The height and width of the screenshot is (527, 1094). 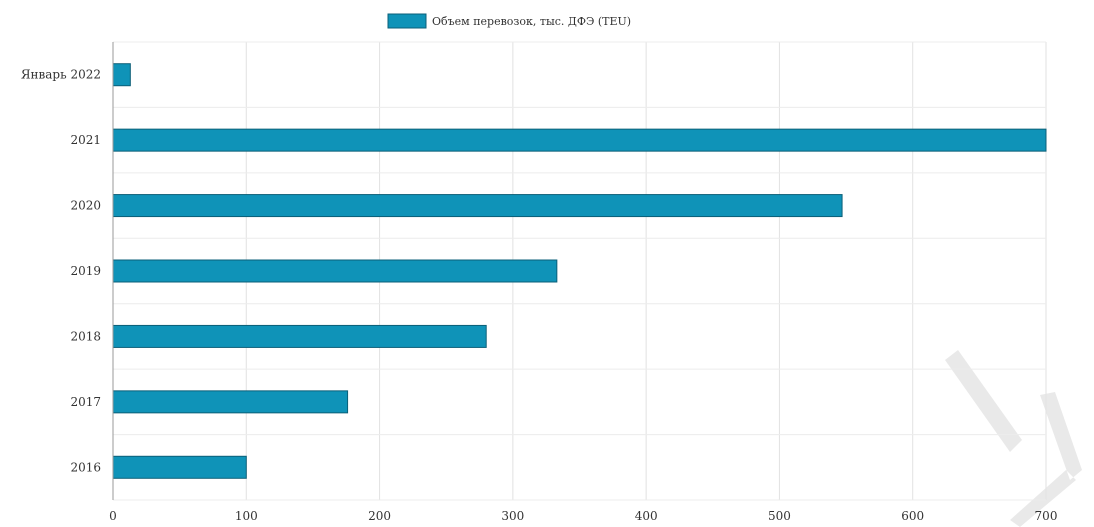 What do you see at coordinates (646, 516) in the screenshot?
I see `x-tick-label: 400` at bounding box center [646, 516].